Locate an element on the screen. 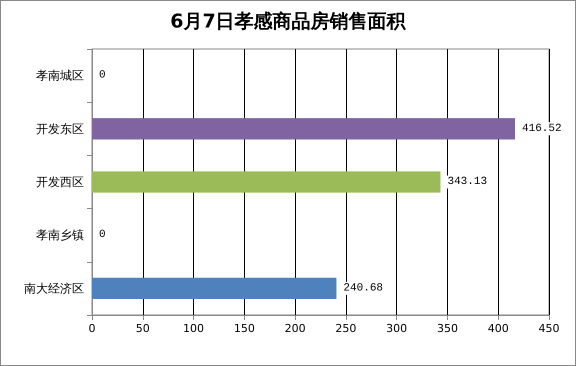 The image size is (576, 366). x-tick-label: 250 is located at coordinates (345, 328).